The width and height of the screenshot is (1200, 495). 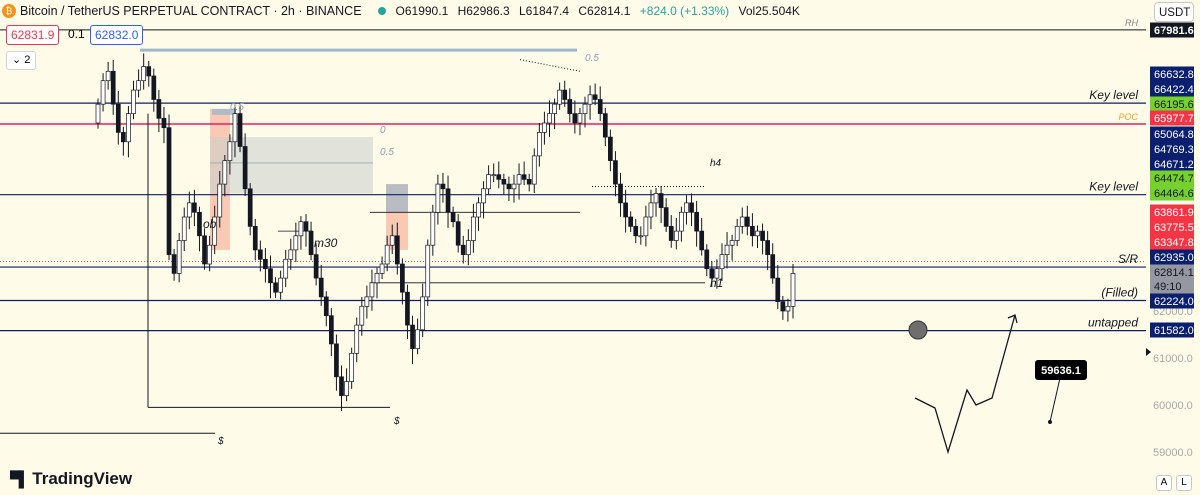 I want to click on bitcoin-icon: ₿, so click(x=9, y=11).